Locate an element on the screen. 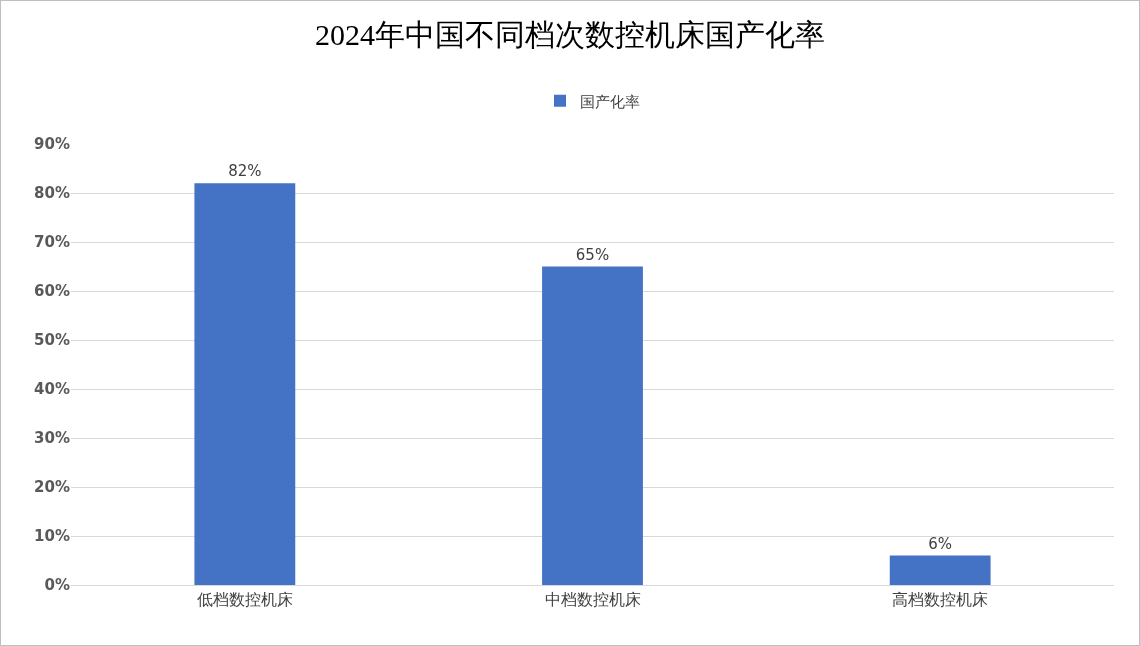 This screenshot has width=1140, height=646. y-tick-label: 50% is located at coordinates (52, 340).